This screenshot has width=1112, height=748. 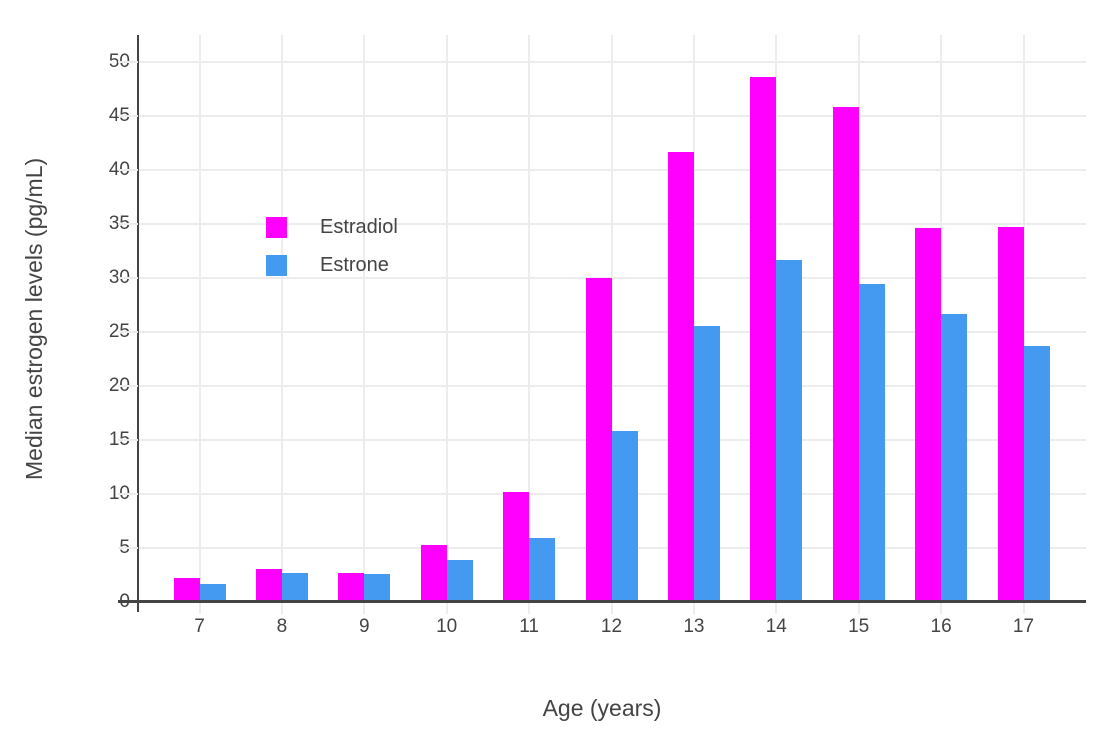 What do you see at coordinates (694, 626) in the screenshot?
I see `x-tick-label-13: 13` at bounding box center [694, 626].